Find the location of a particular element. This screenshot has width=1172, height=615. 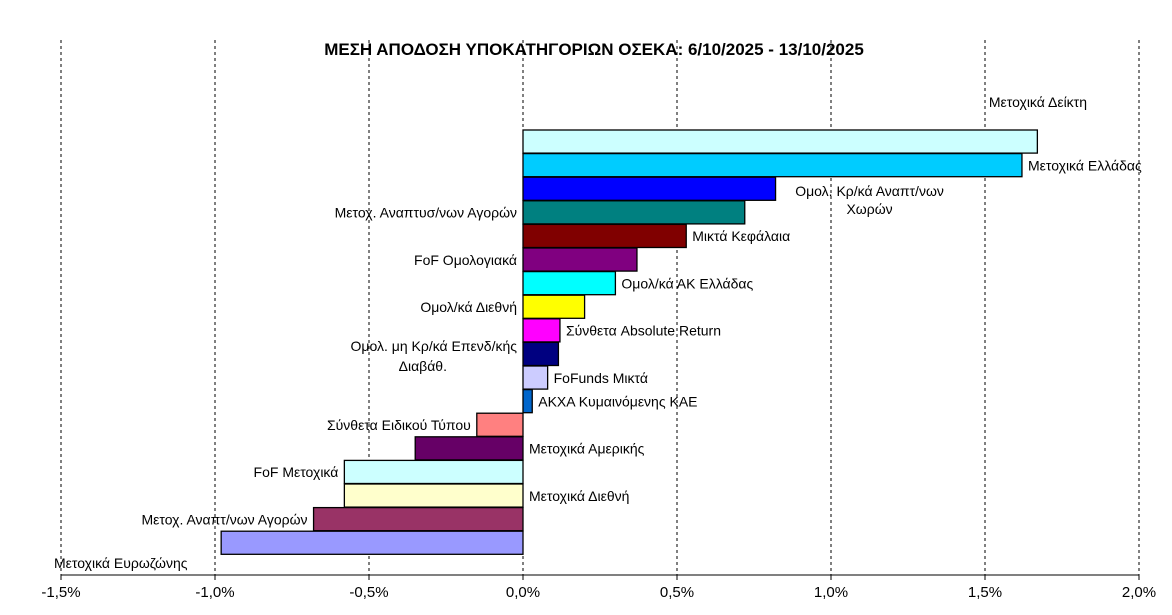

bar-label: Ομολ. μη Κρ/κά Επενδ/κής Διαβάθ. is located at coordinates (434, 356).